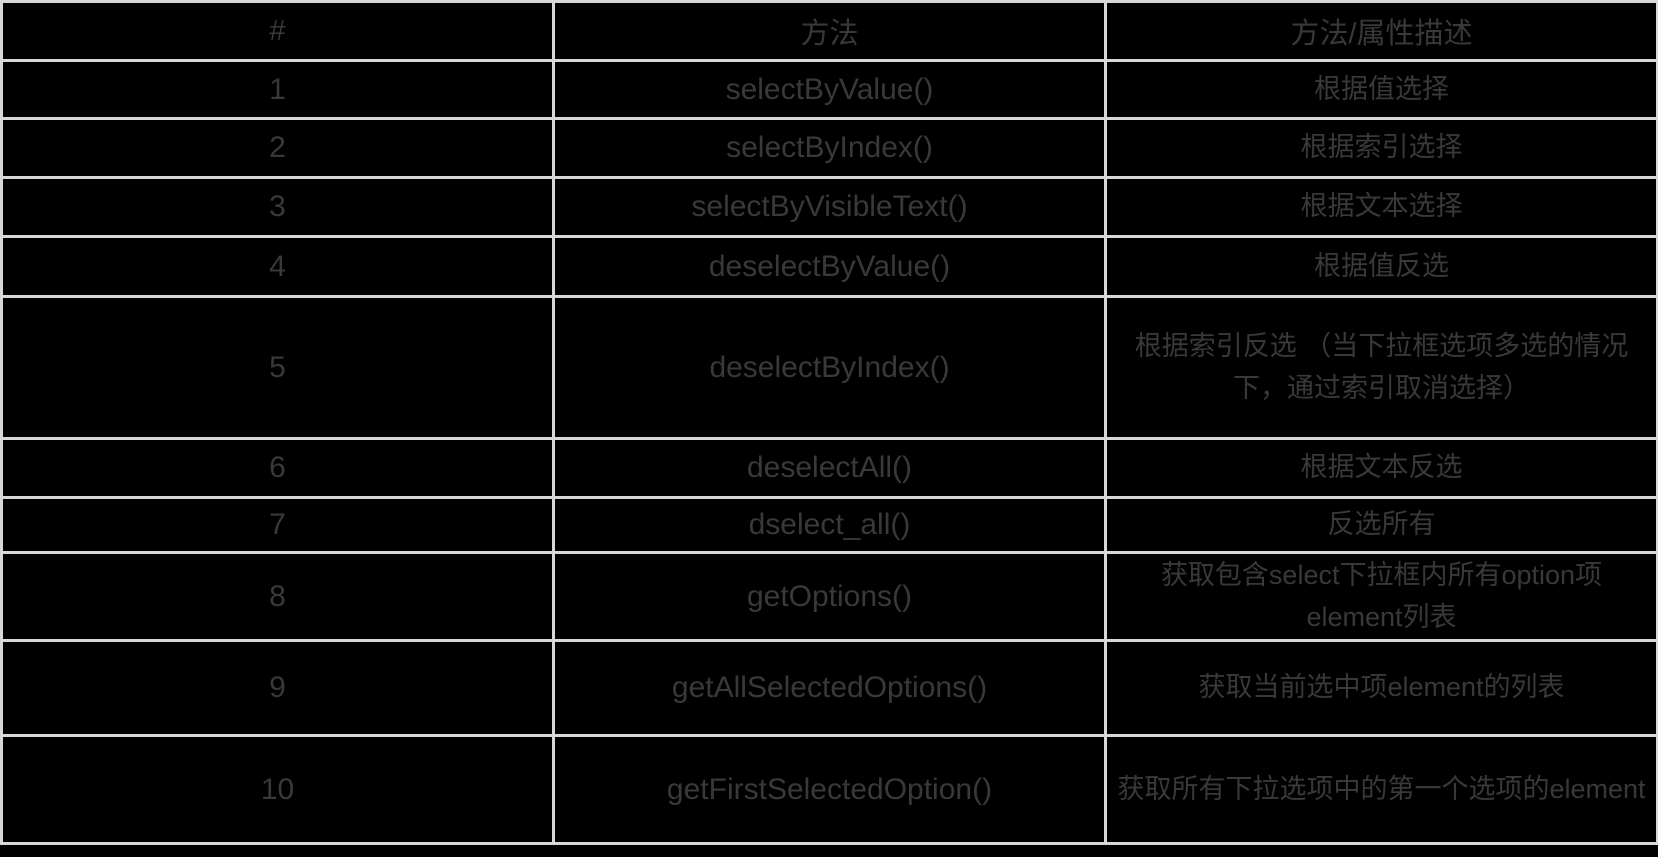  What do you see at coordinates (1381, 148) in the screenshot?
I see `description-cell: 根据索引选择` at bounding box center [1381, 148].